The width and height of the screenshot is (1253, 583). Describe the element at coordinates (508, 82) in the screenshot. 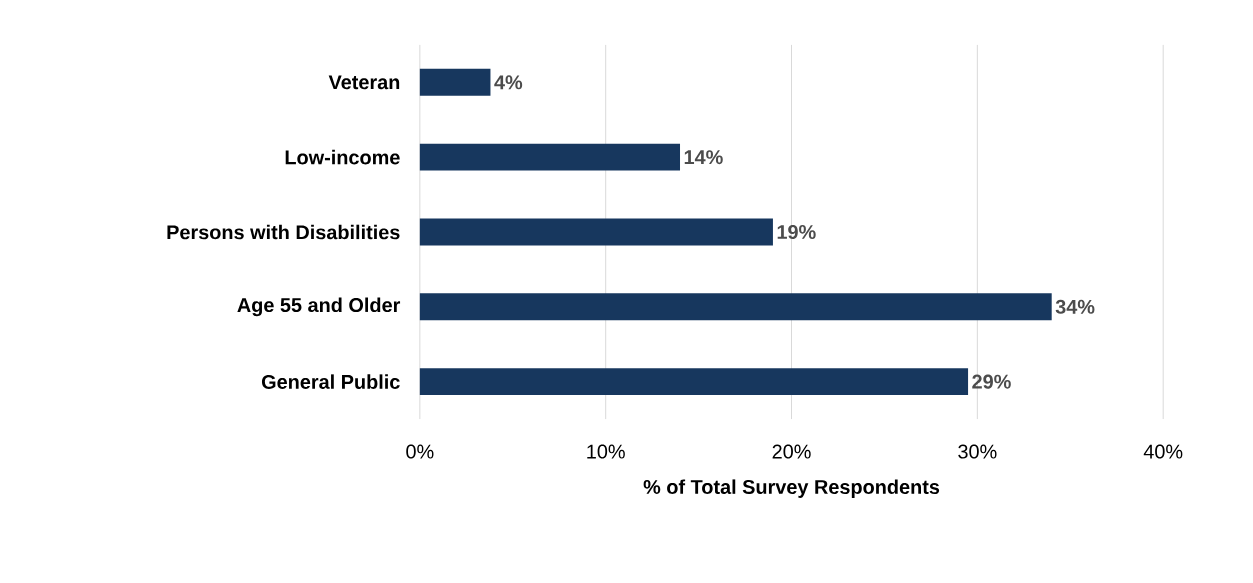

I see `data-label: 4%` at that location.